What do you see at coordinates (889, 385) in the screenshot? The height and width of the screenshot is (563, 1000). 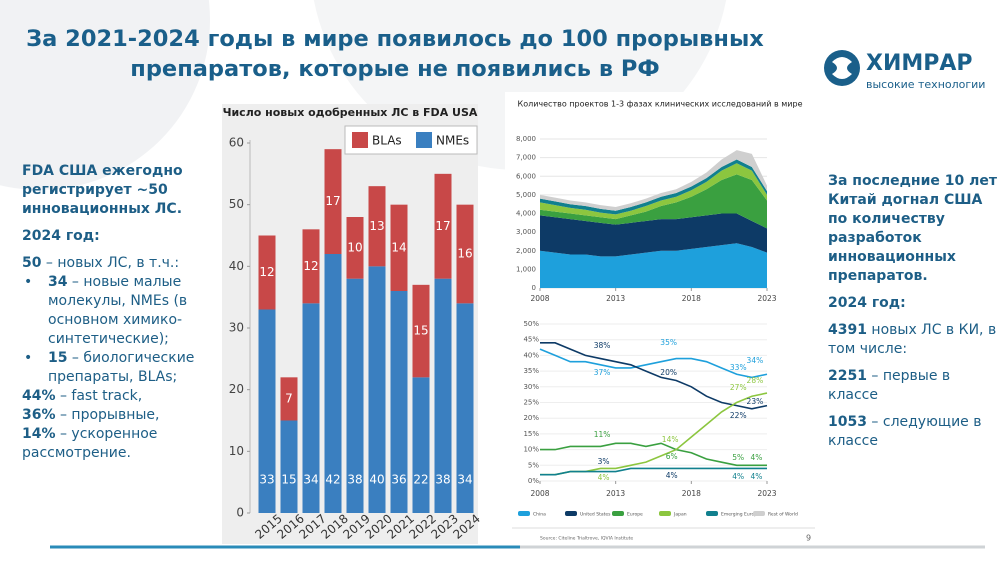 I see `text-normal: – первые в классе` at bounding box center [889, 385].